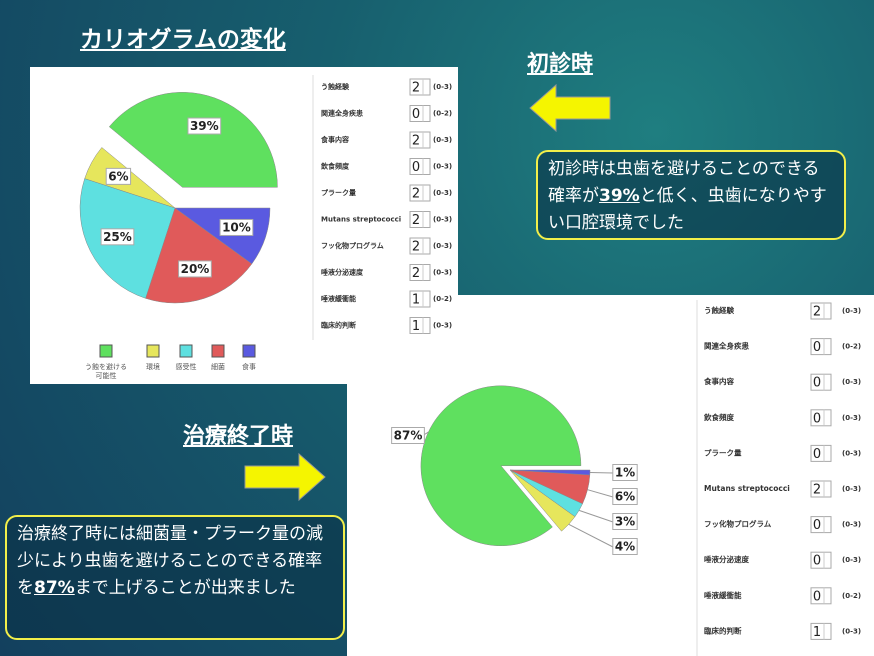 The width and height of the screenshot is (874, 656). What do you see at coordinates (106, 366) in the screenshot?
I see `legend-label-line: う蝕を避ける` at bounding box center [106, 366].